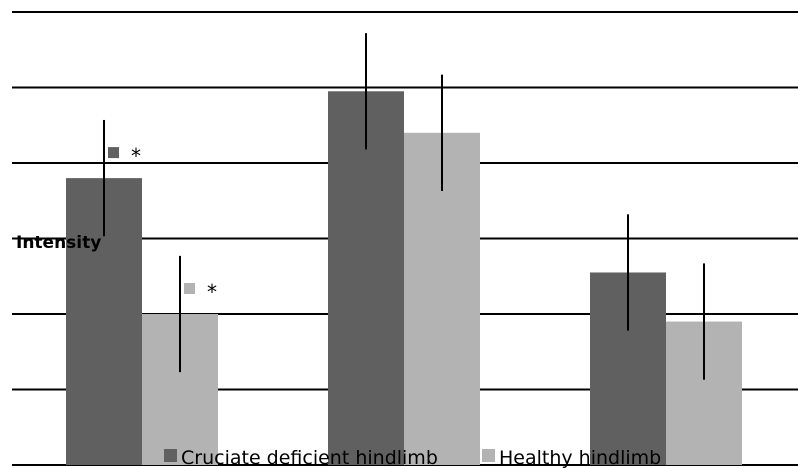  What do you see at coordinates (309, 457) in the screenshot?
I see `legend-label: Cruciate deficient hindlimb` at bounding box center [309, 457].